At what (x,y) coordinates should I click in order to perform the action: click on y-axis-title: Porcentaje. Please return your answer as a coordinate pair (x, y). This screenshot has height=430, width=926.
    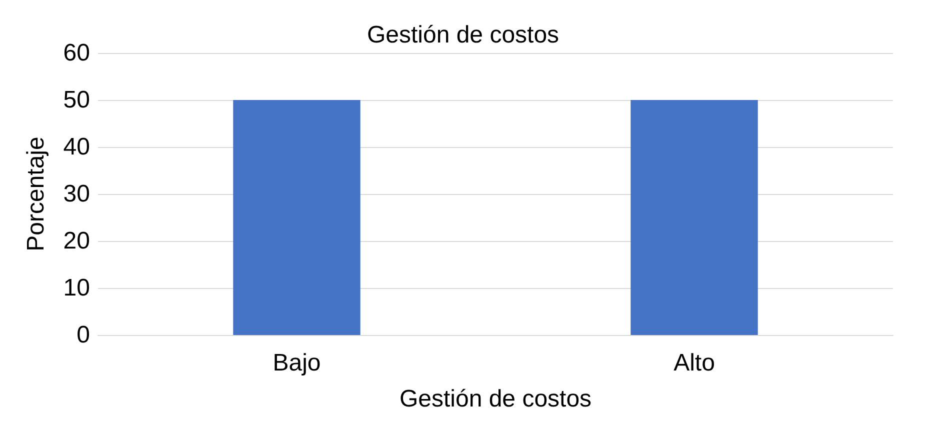
    Looking at the image, I should click on (36, 194).